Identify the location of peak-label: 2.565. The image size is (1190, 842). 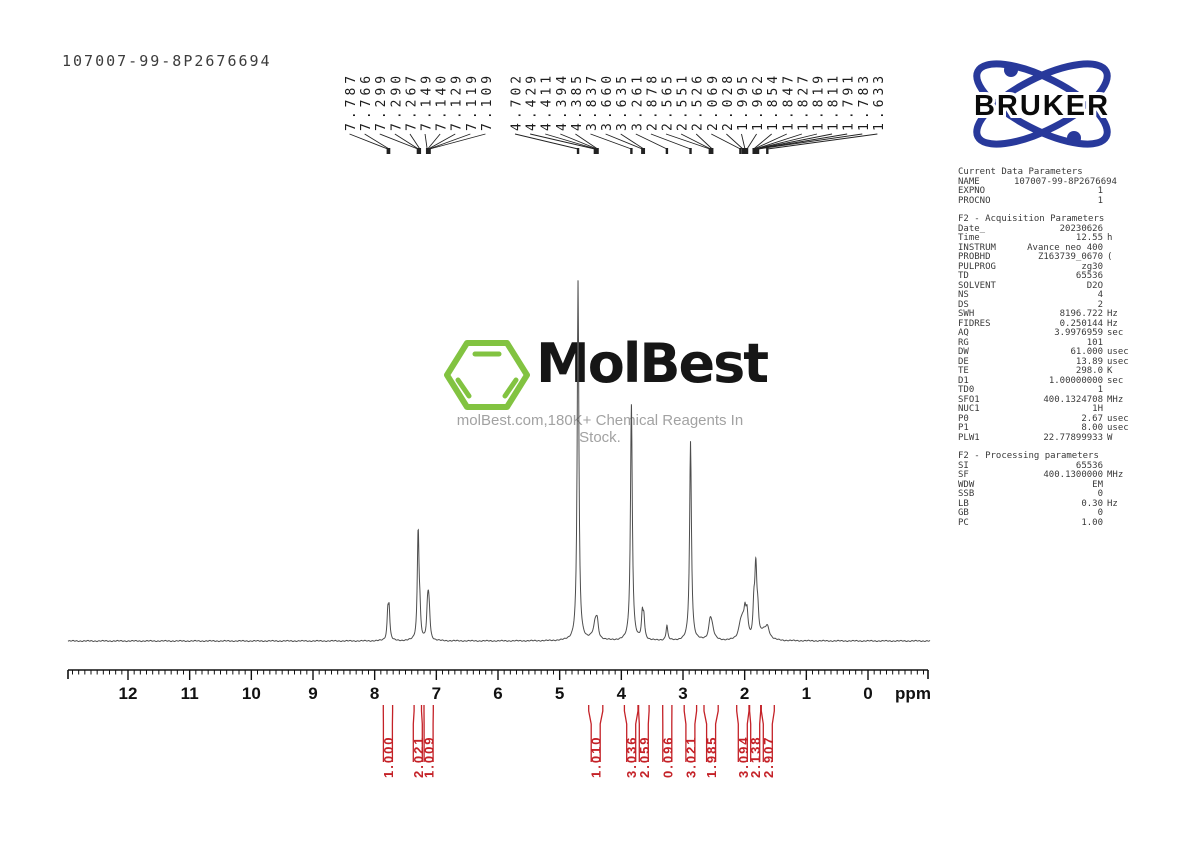
(667, 101).